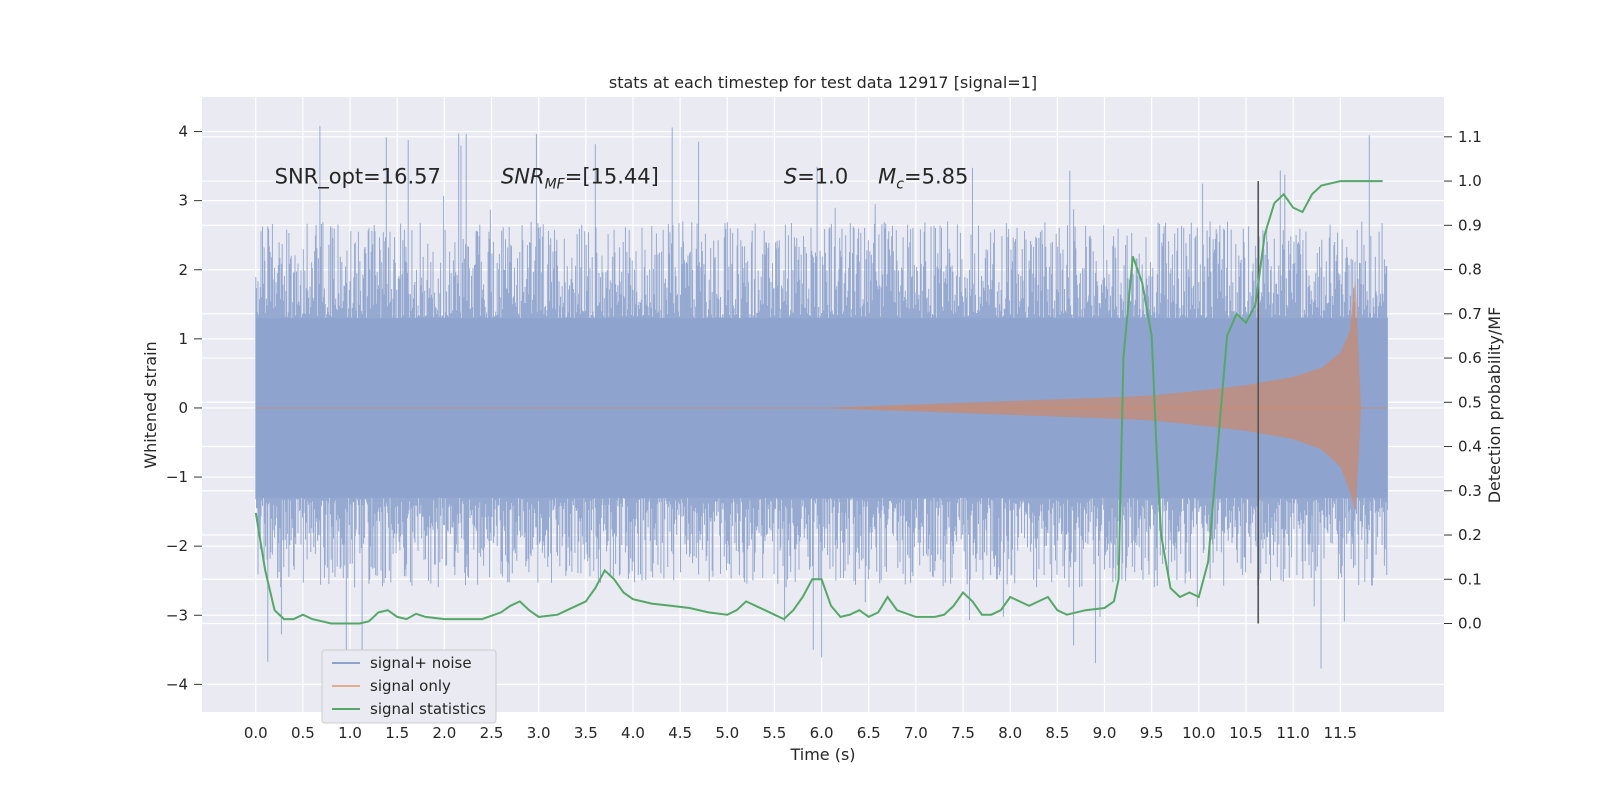 Image resolution: width=1600 pixels, height=804 pixels. What do you see at coordinates (303, 733) in the screenshot?
I see `x-tick-label: 0.5` at bounding box center [303, 733].